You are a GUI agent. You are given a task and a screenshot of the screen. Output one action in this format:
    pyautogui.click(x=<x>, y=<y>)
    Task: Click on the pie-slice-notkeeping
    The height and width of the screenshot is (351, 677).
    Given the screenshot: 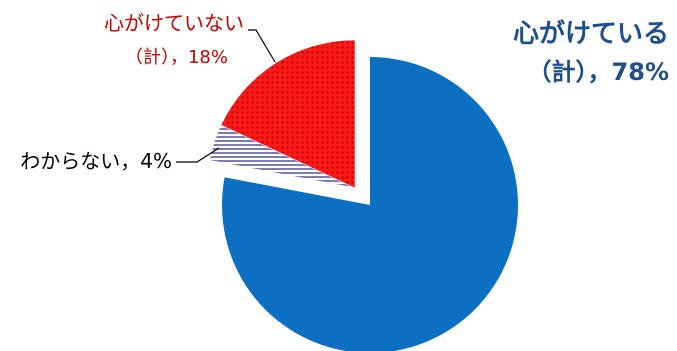 What is the action you would take?
    pyautogui.click(x=288, y=114)
    